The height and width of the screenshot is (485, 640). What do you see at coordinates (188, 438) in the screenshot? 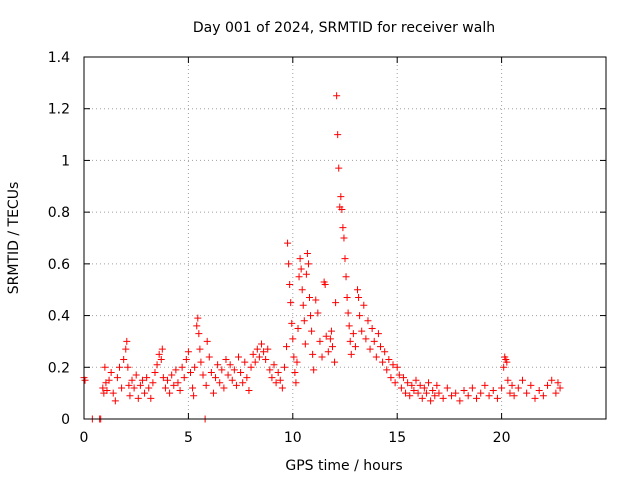
I see `x-tick-label: 5` at bounding box center [188, 438].